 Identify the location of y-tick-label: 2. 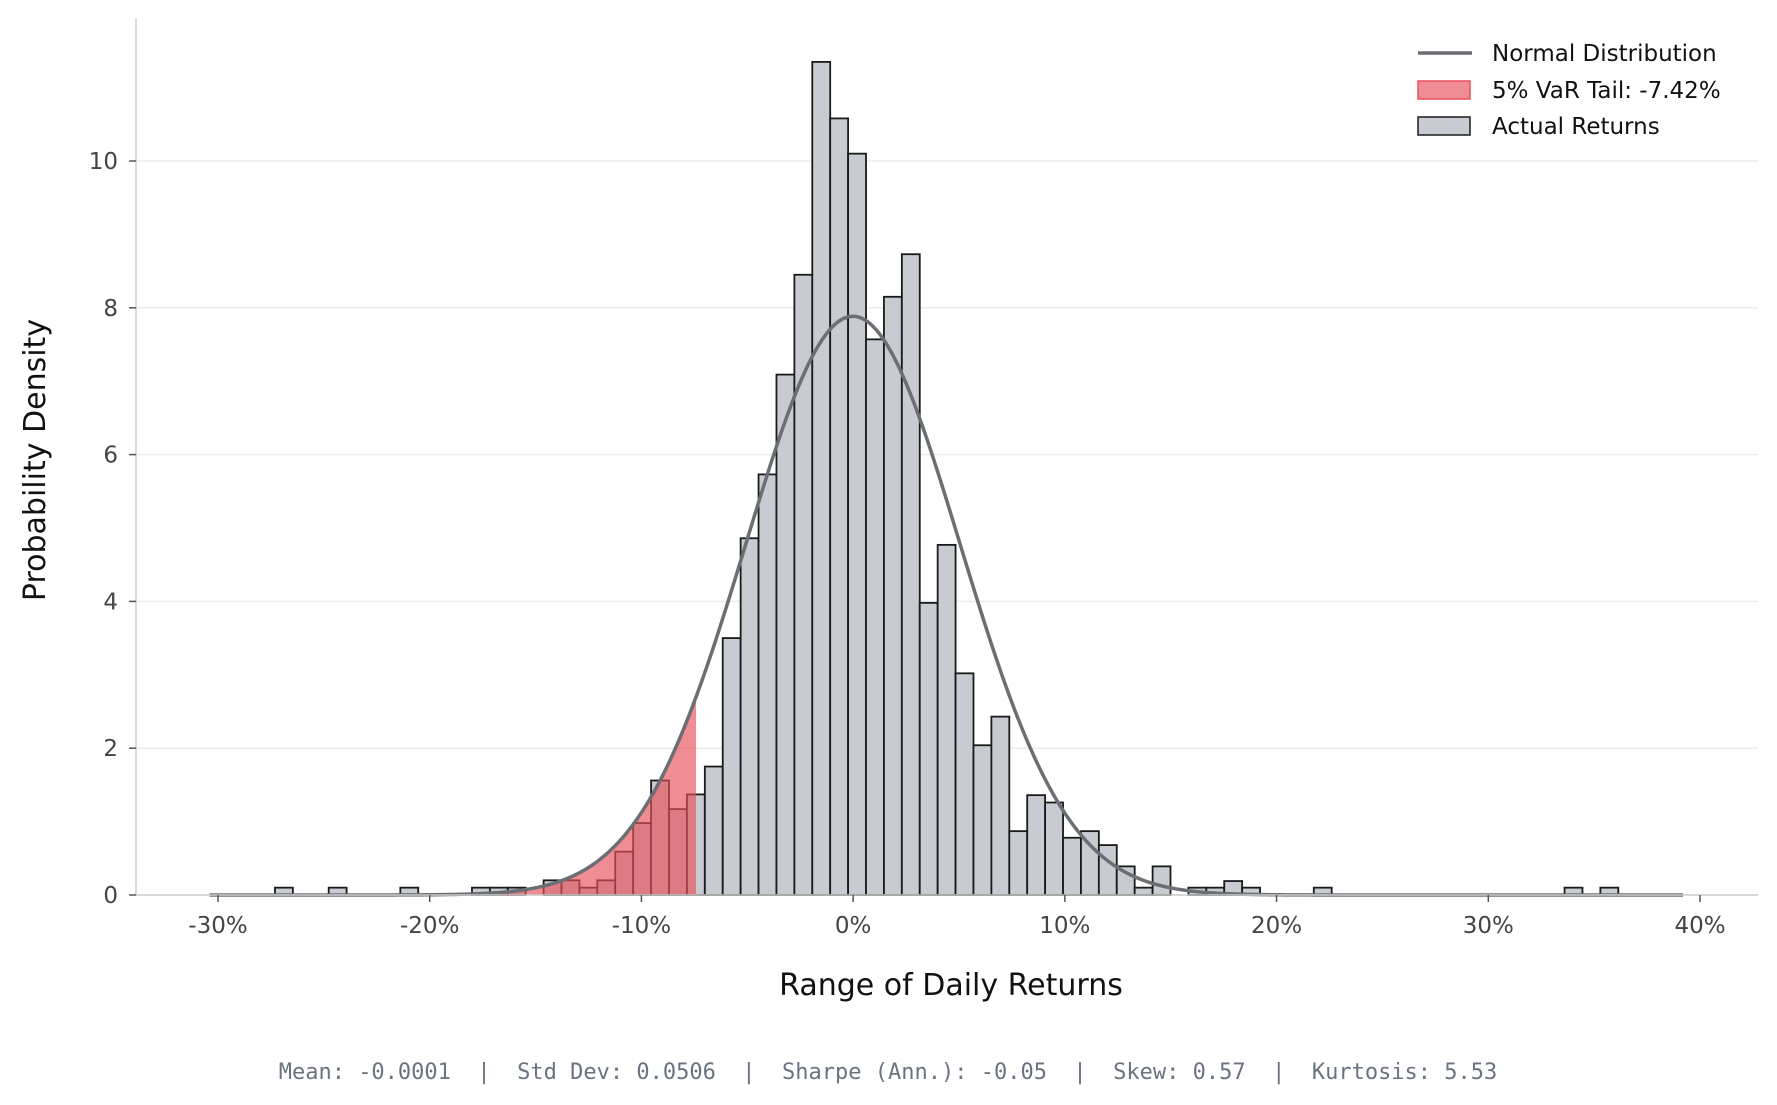
(110, 749).